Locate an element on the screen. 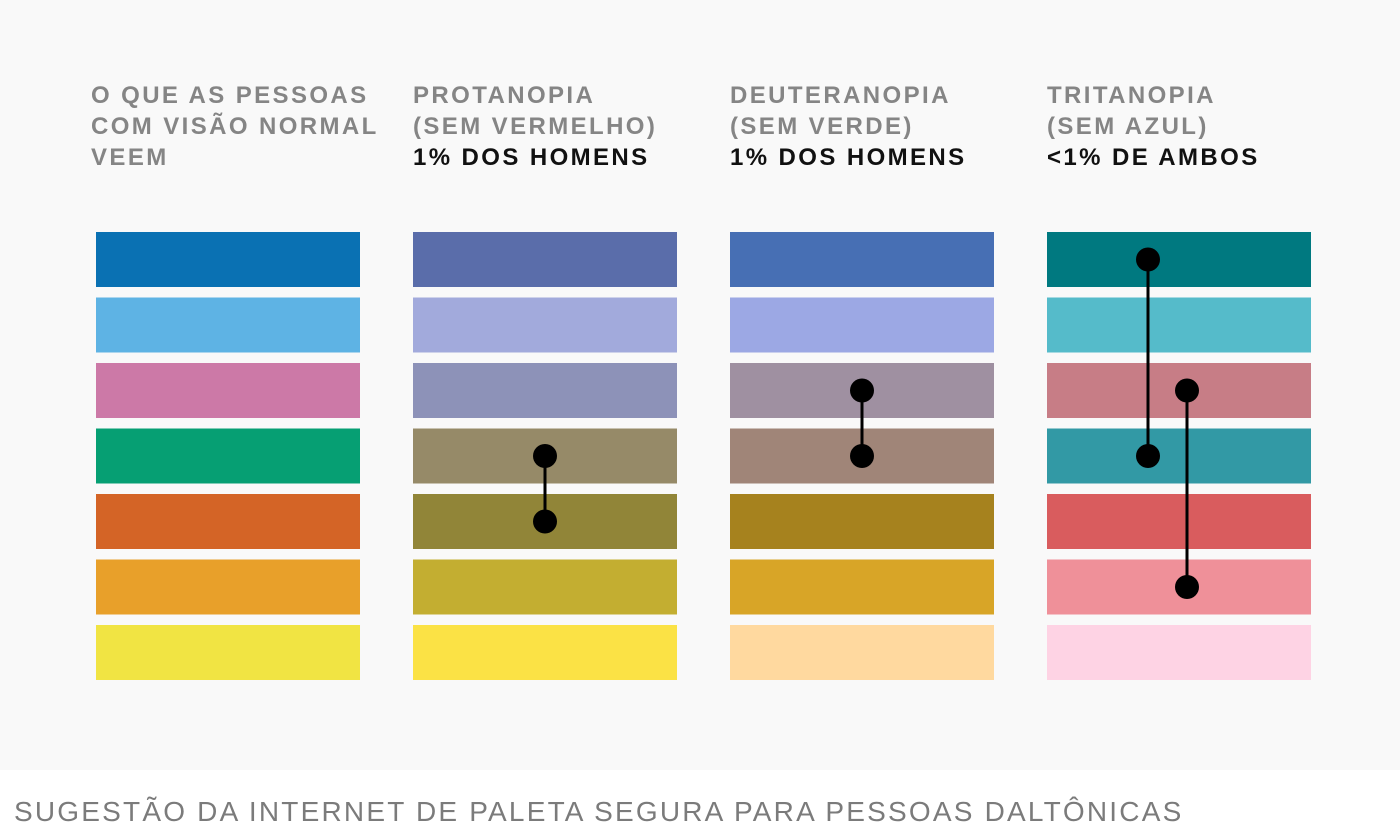  header-line: (SEM AZUL) is located at coordinates (1128, 126).